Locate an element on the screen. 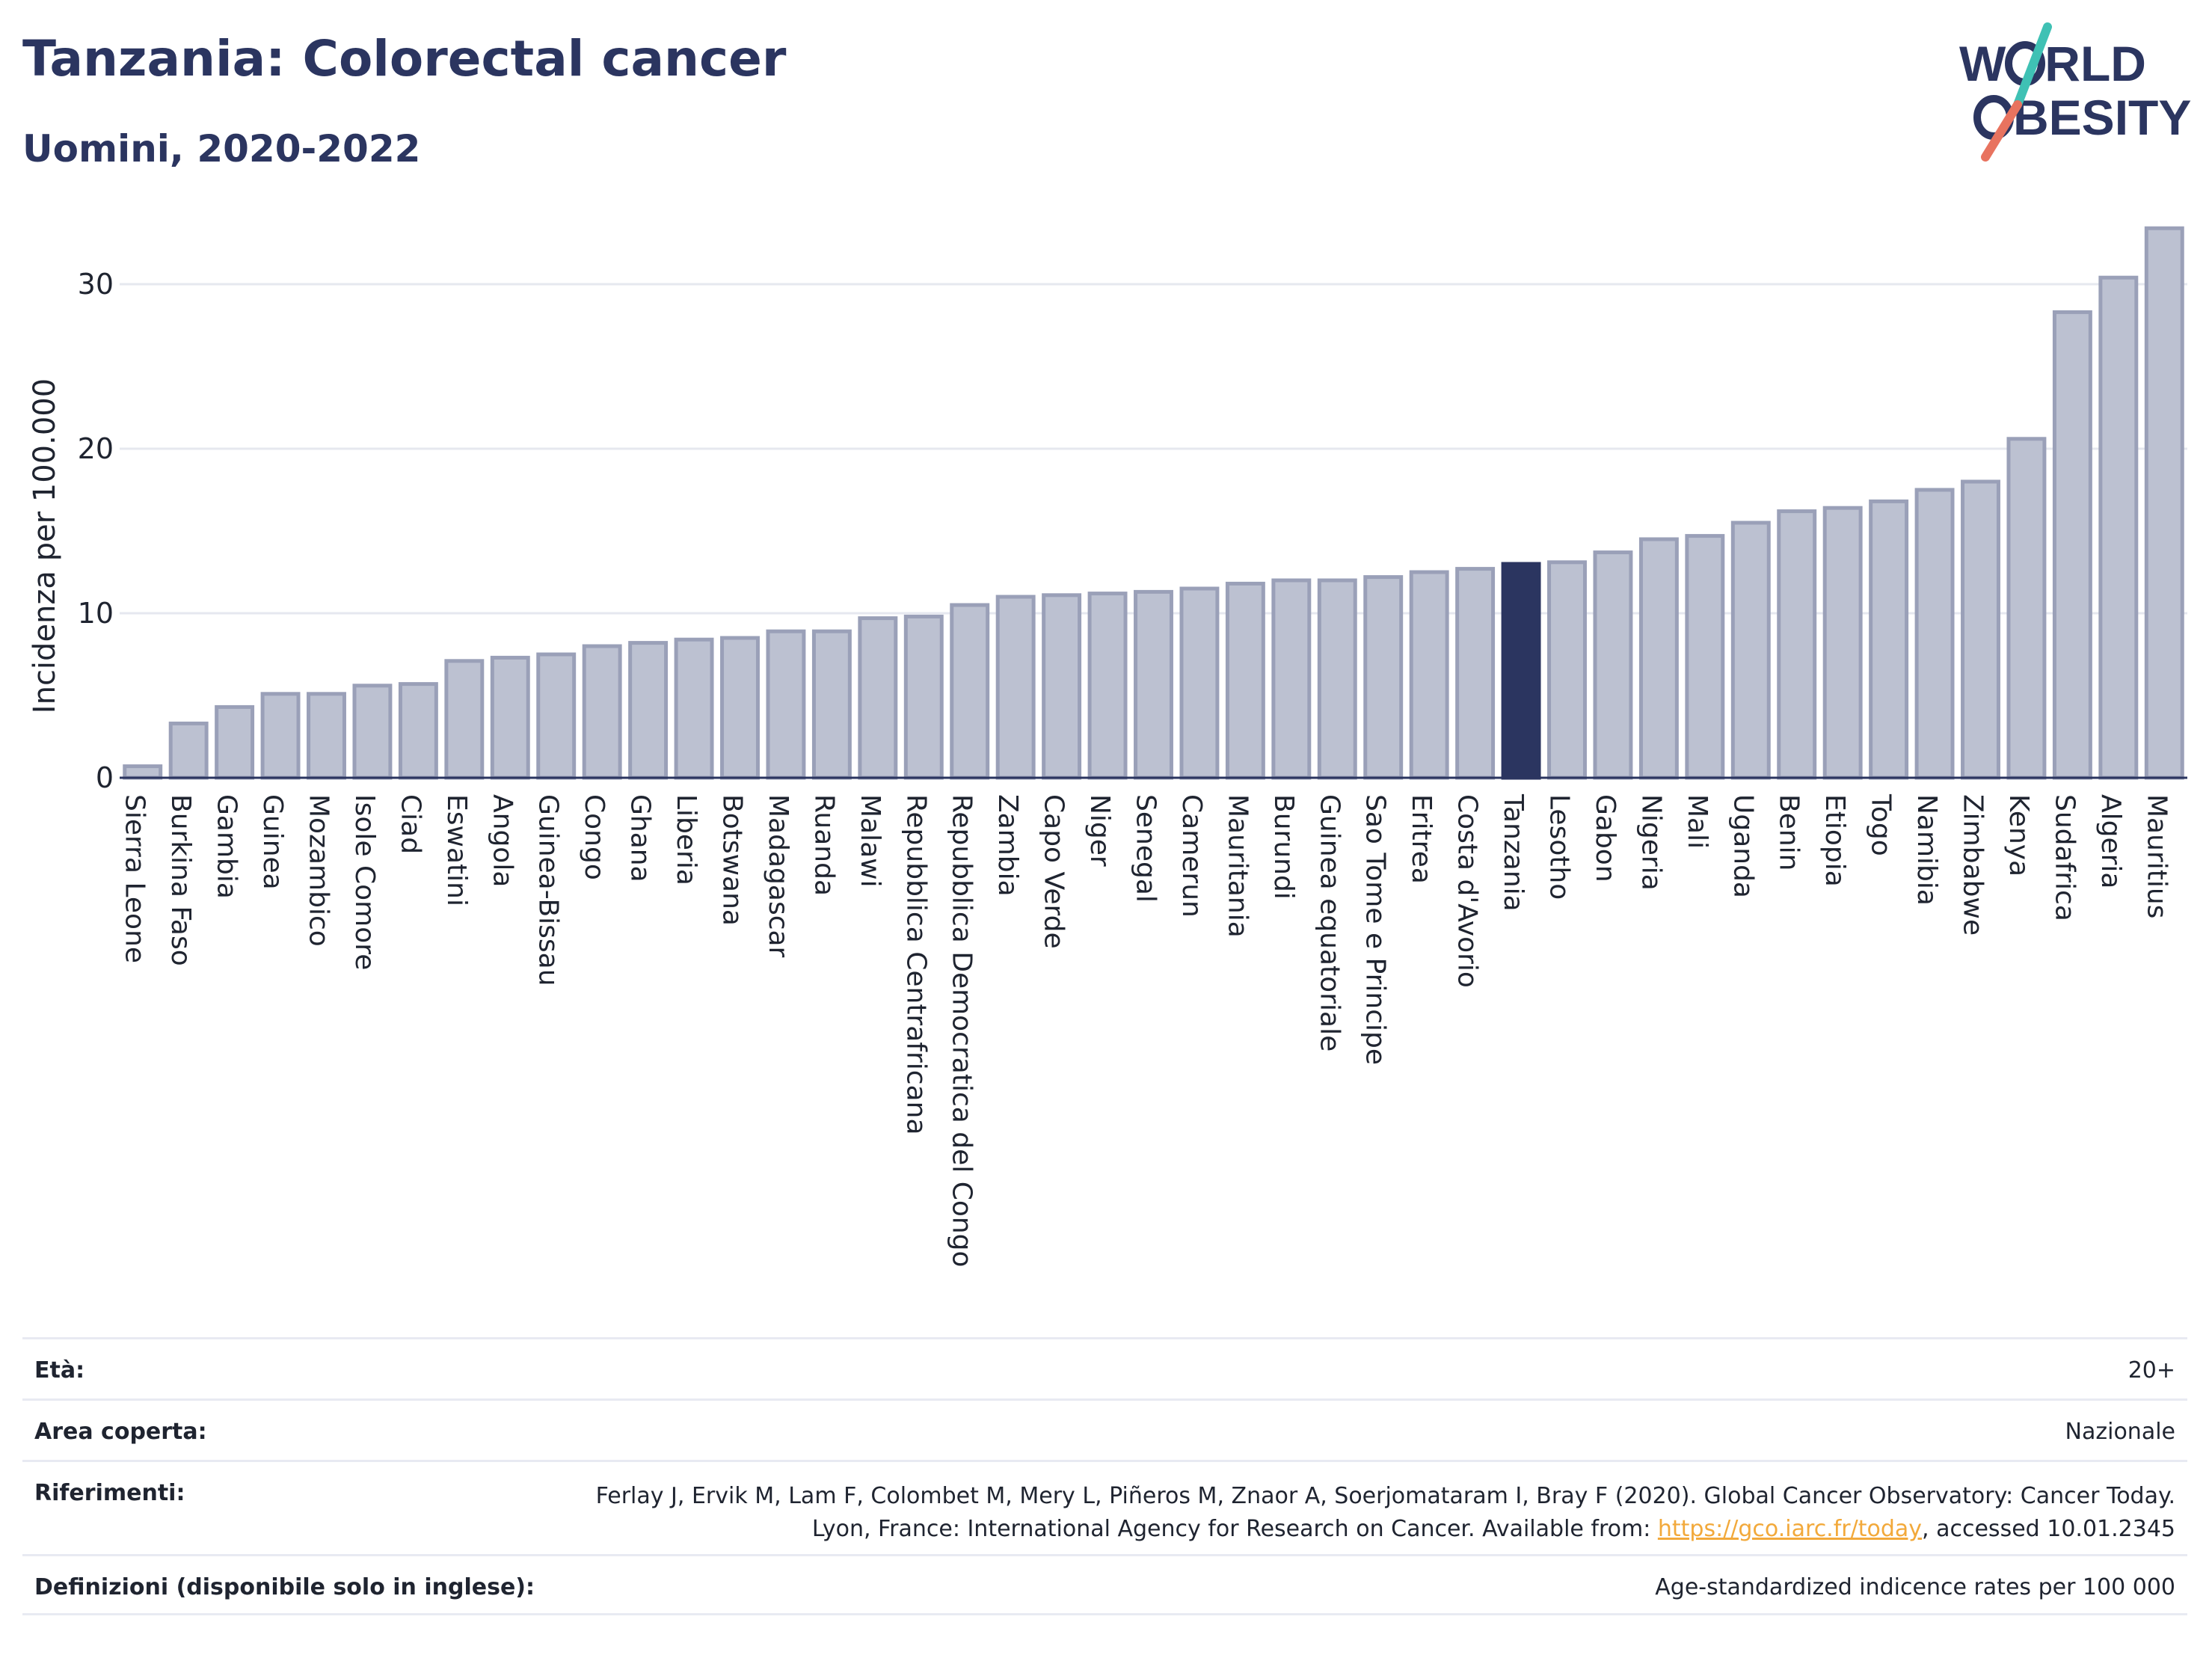 The height and width of the screenshot is (1655, 2212). x-tick-label: Namibia is located at coordinates (1926, 850).